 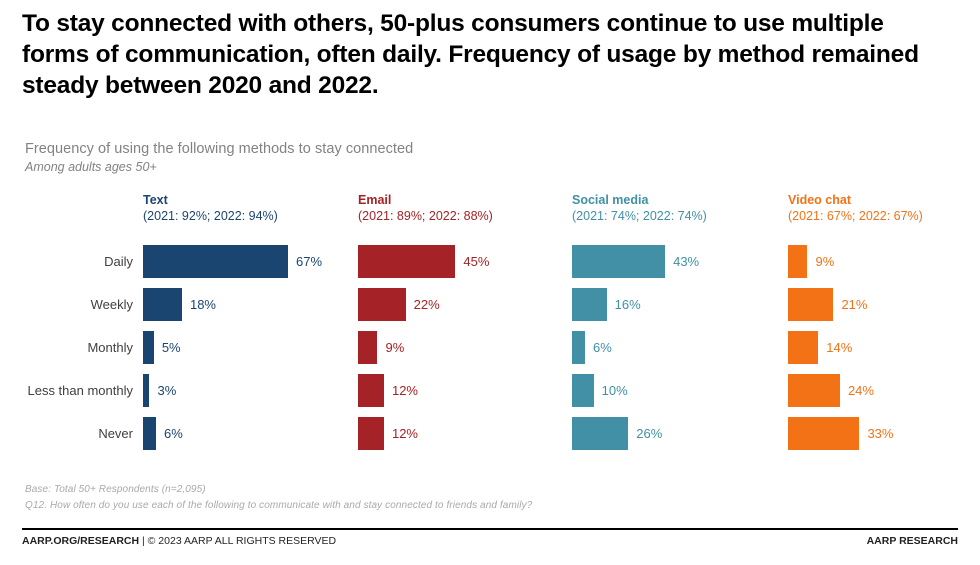 I want to click on base-note: Base: Total 50+ Respondents (n=2,095), so click(x=115, y=489).